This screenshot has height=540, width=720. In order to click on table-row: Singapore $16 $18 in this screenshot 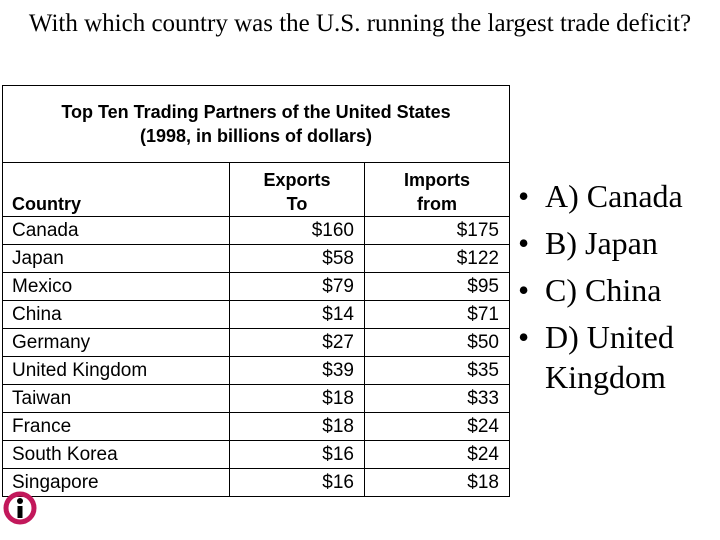, I will do `click(256, 482)`.